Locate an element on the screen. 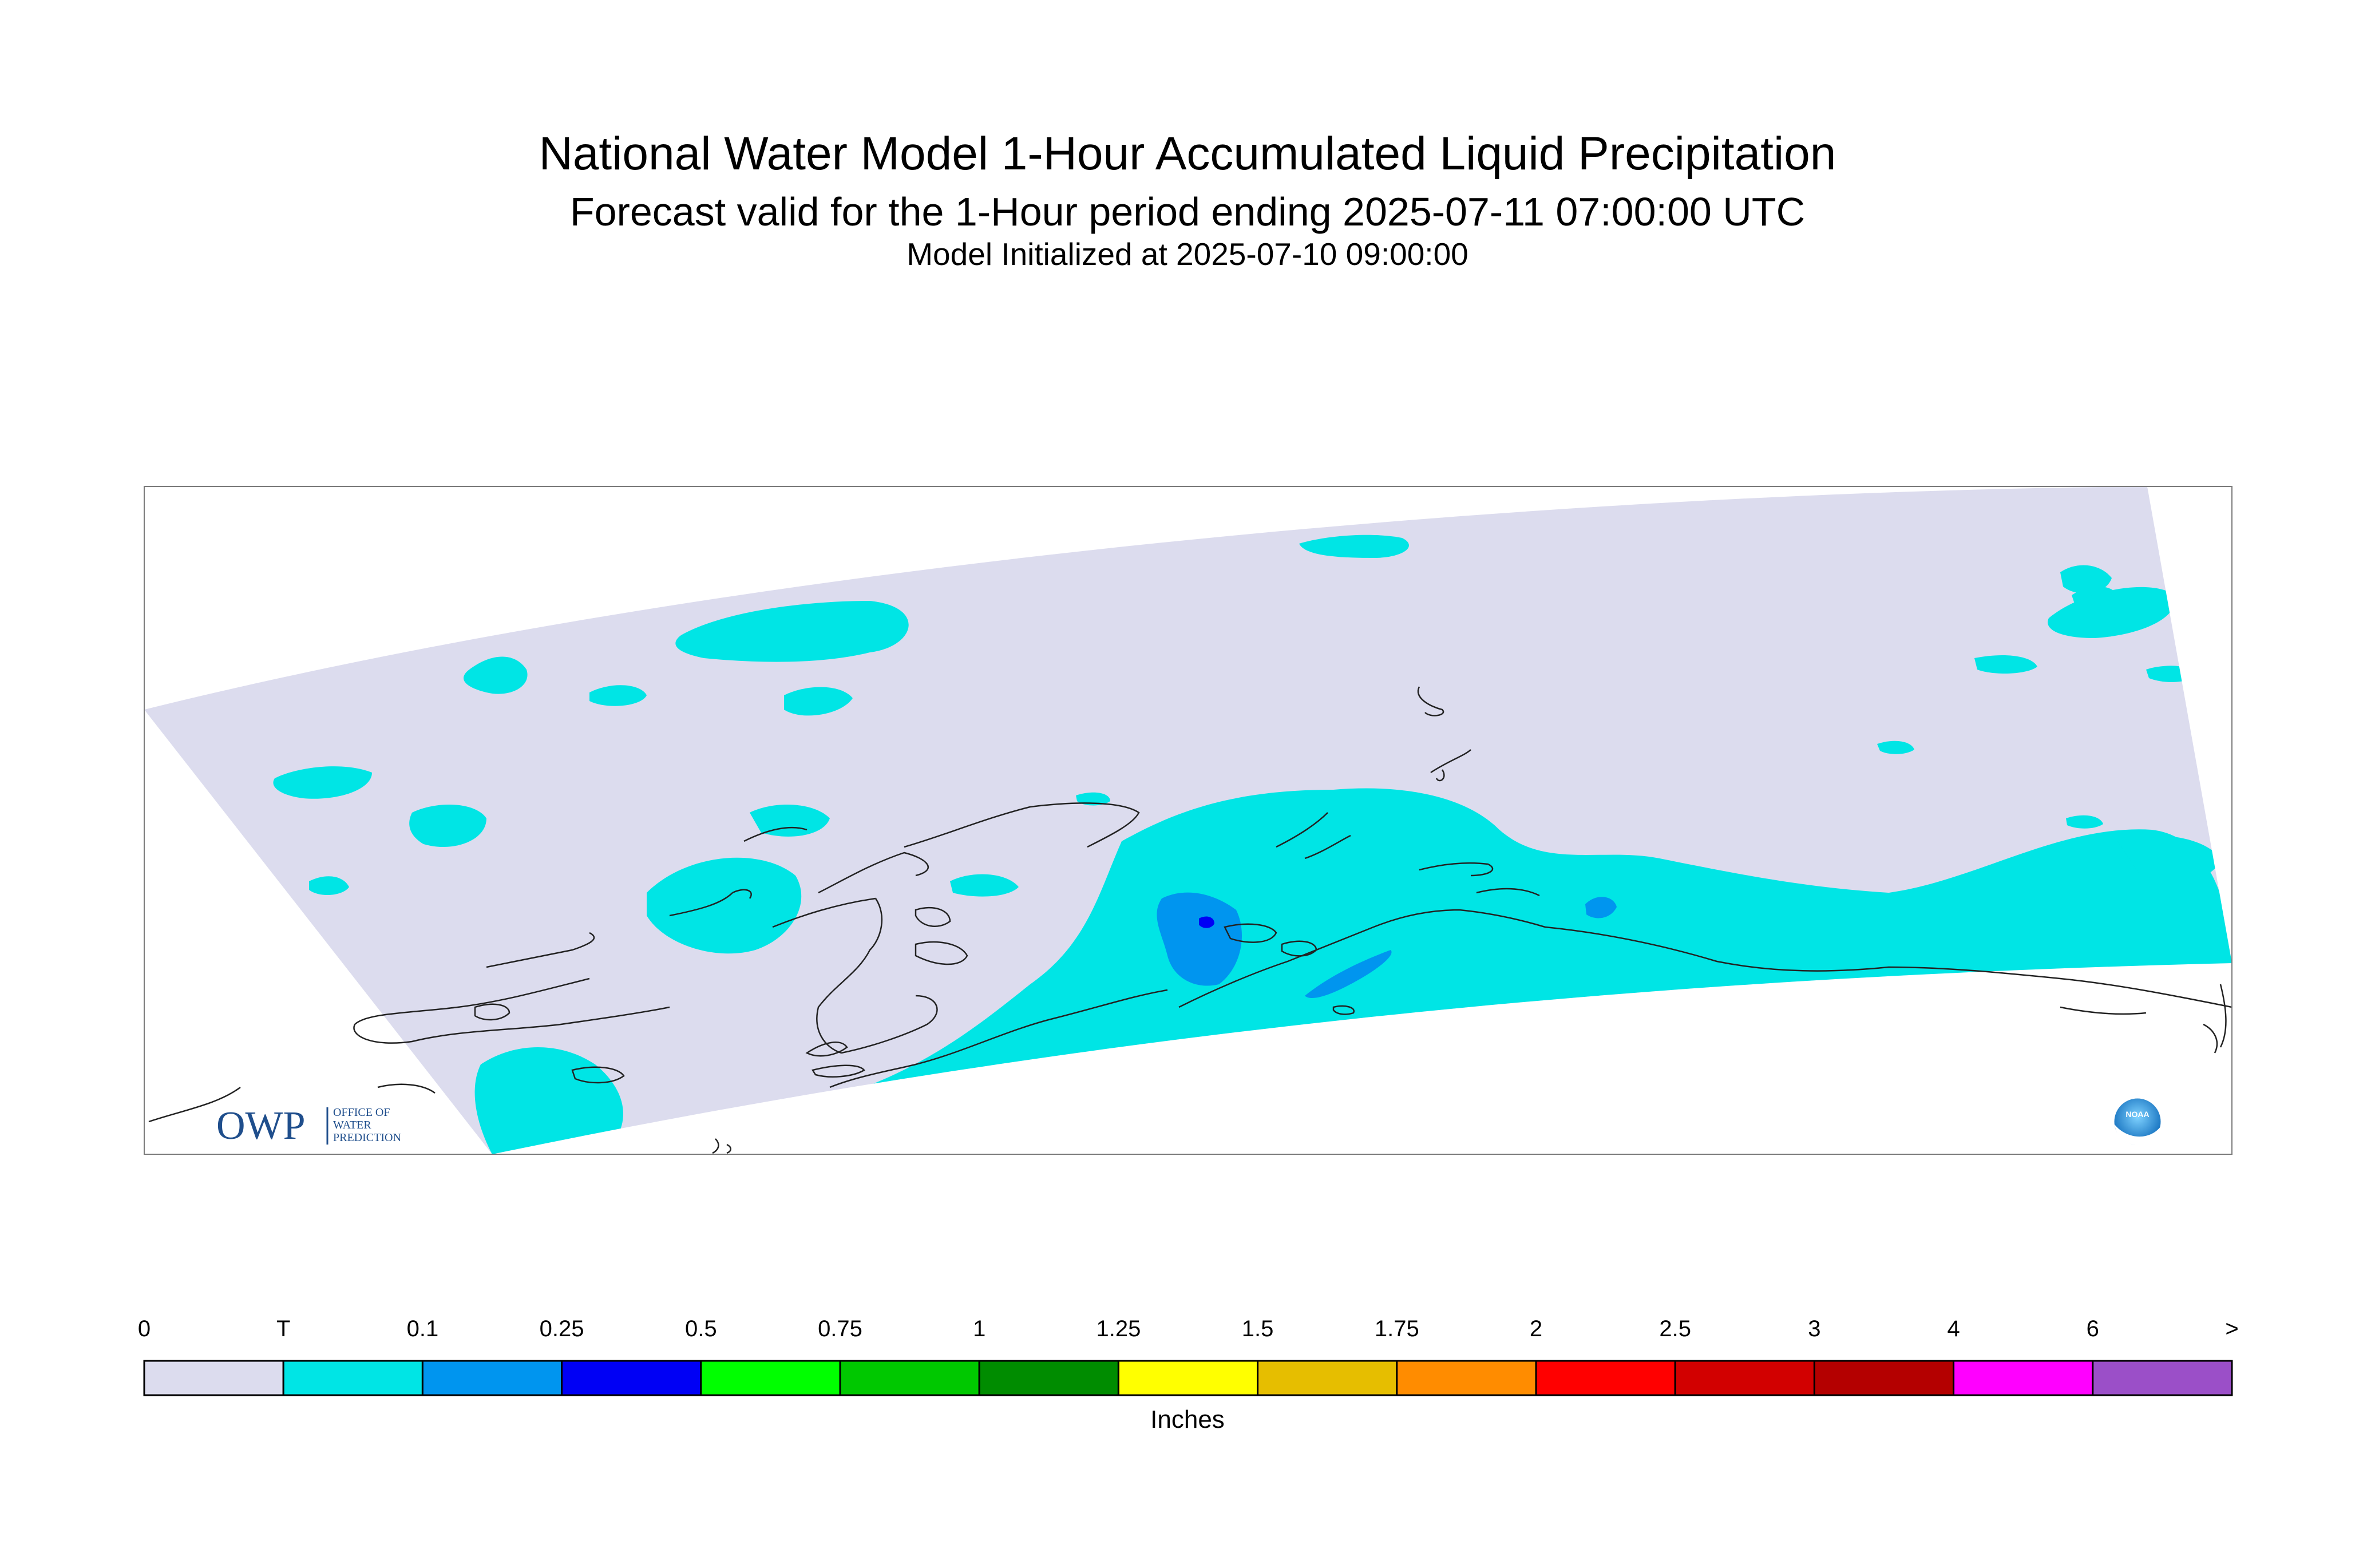 The width and height of the screenshot is (2375, 1568). precip-area-west is located at coordinates (724, 905).